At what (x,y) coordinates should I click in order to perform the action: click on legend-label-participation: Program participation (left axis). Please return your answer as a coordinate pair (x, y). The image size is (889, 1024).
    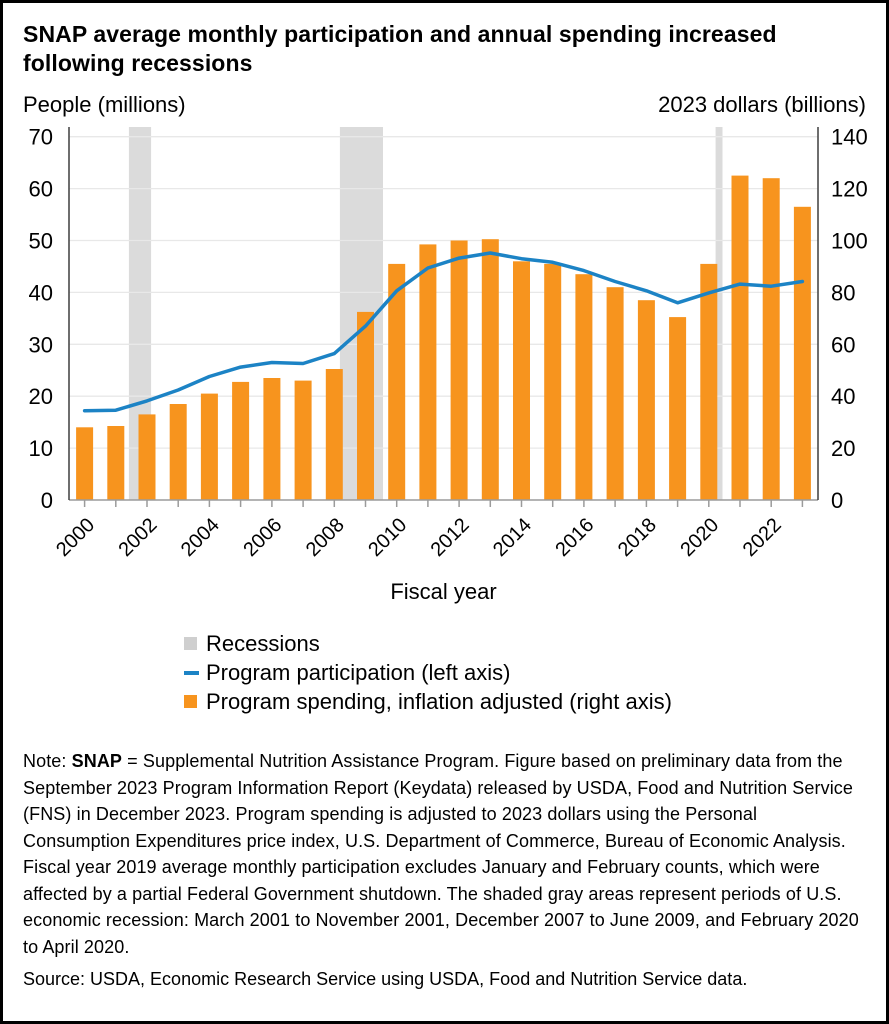
    Looking at the image, I should click on (358, 672).